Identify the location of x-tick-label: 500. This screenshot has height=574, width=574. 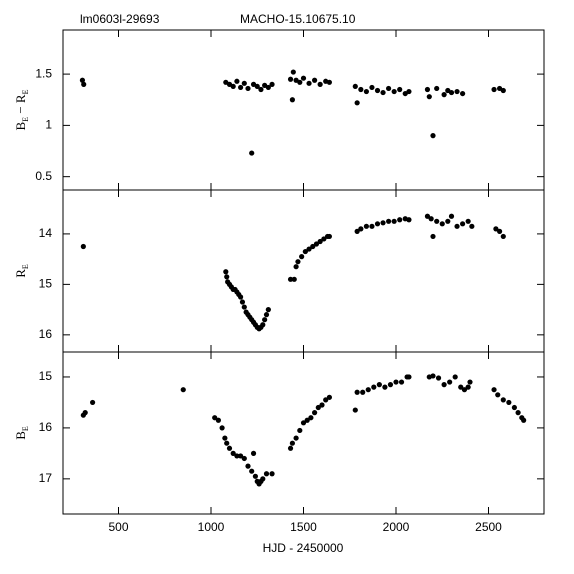
(118, 527).